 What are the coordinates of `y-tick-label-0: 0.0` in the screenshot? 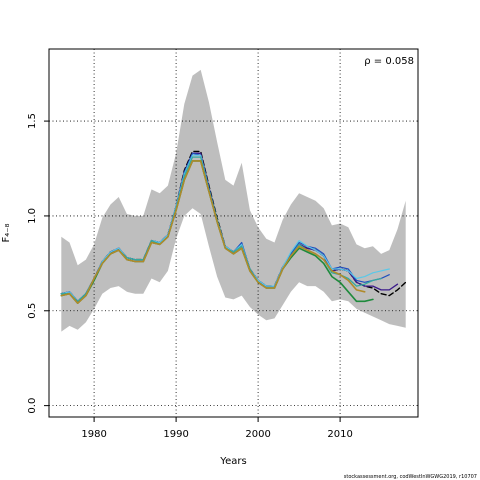 It's located at (32, 406).